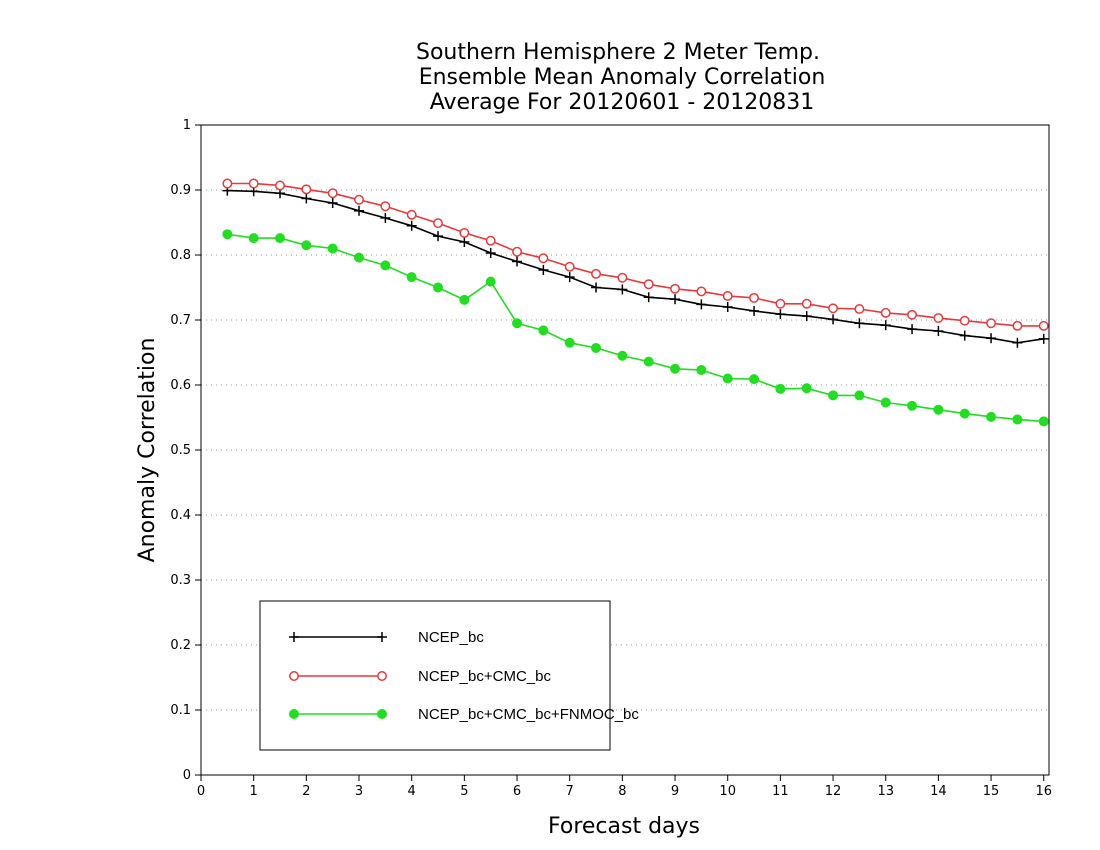  I want to click on legend-entry: NCEP_bc+CMC_bc+FNMOC_bc, so click(464, 714).